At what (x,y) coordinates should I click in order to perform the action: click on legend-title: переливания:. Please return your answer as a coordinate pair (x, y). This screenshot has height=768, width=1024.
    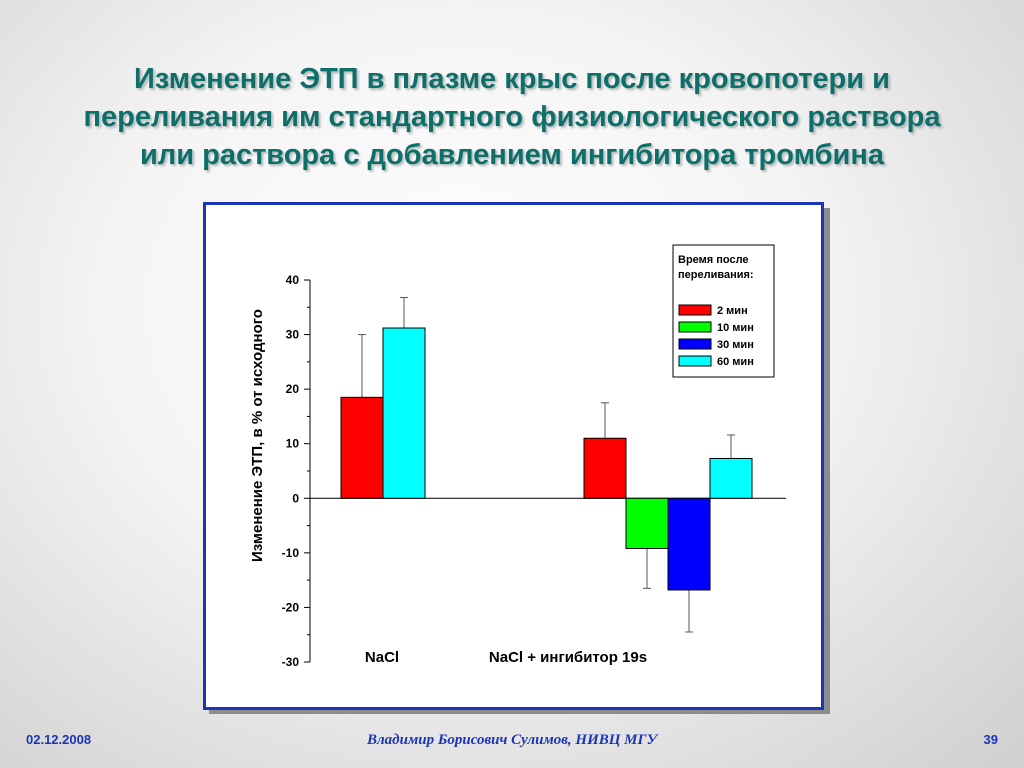
    Looking at the image, I should click on (716, 275).